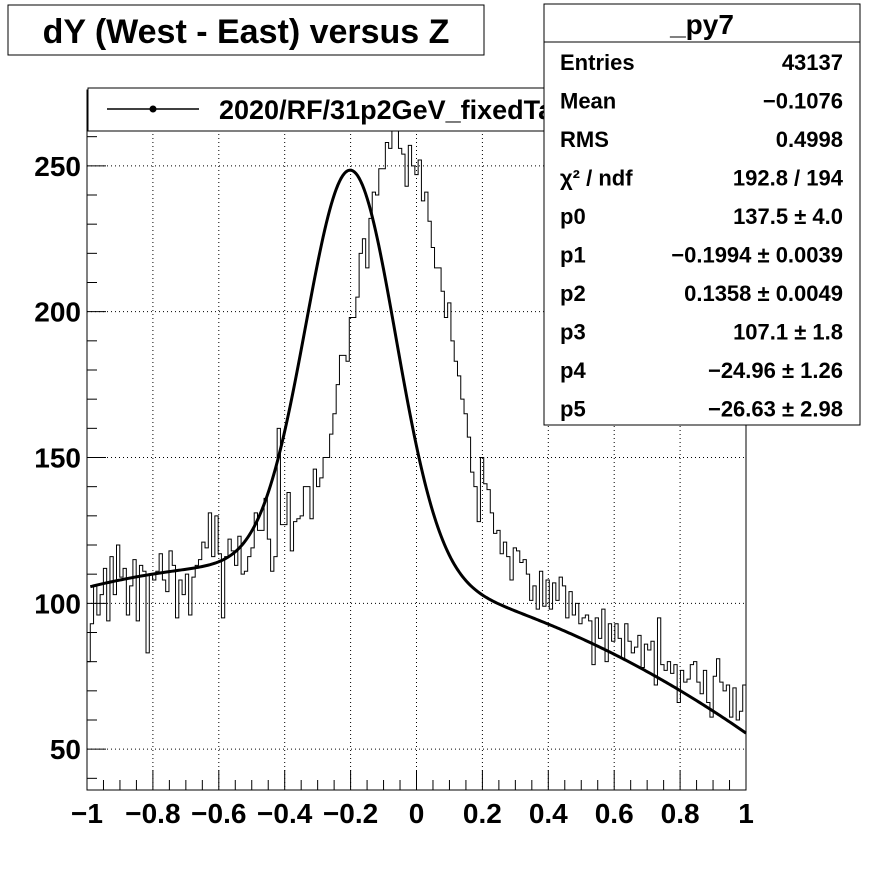  What do you see at coordinates (57, 603) in the screenshot?
I see `y-tick-label: 100` at bounding box center [57, 603].